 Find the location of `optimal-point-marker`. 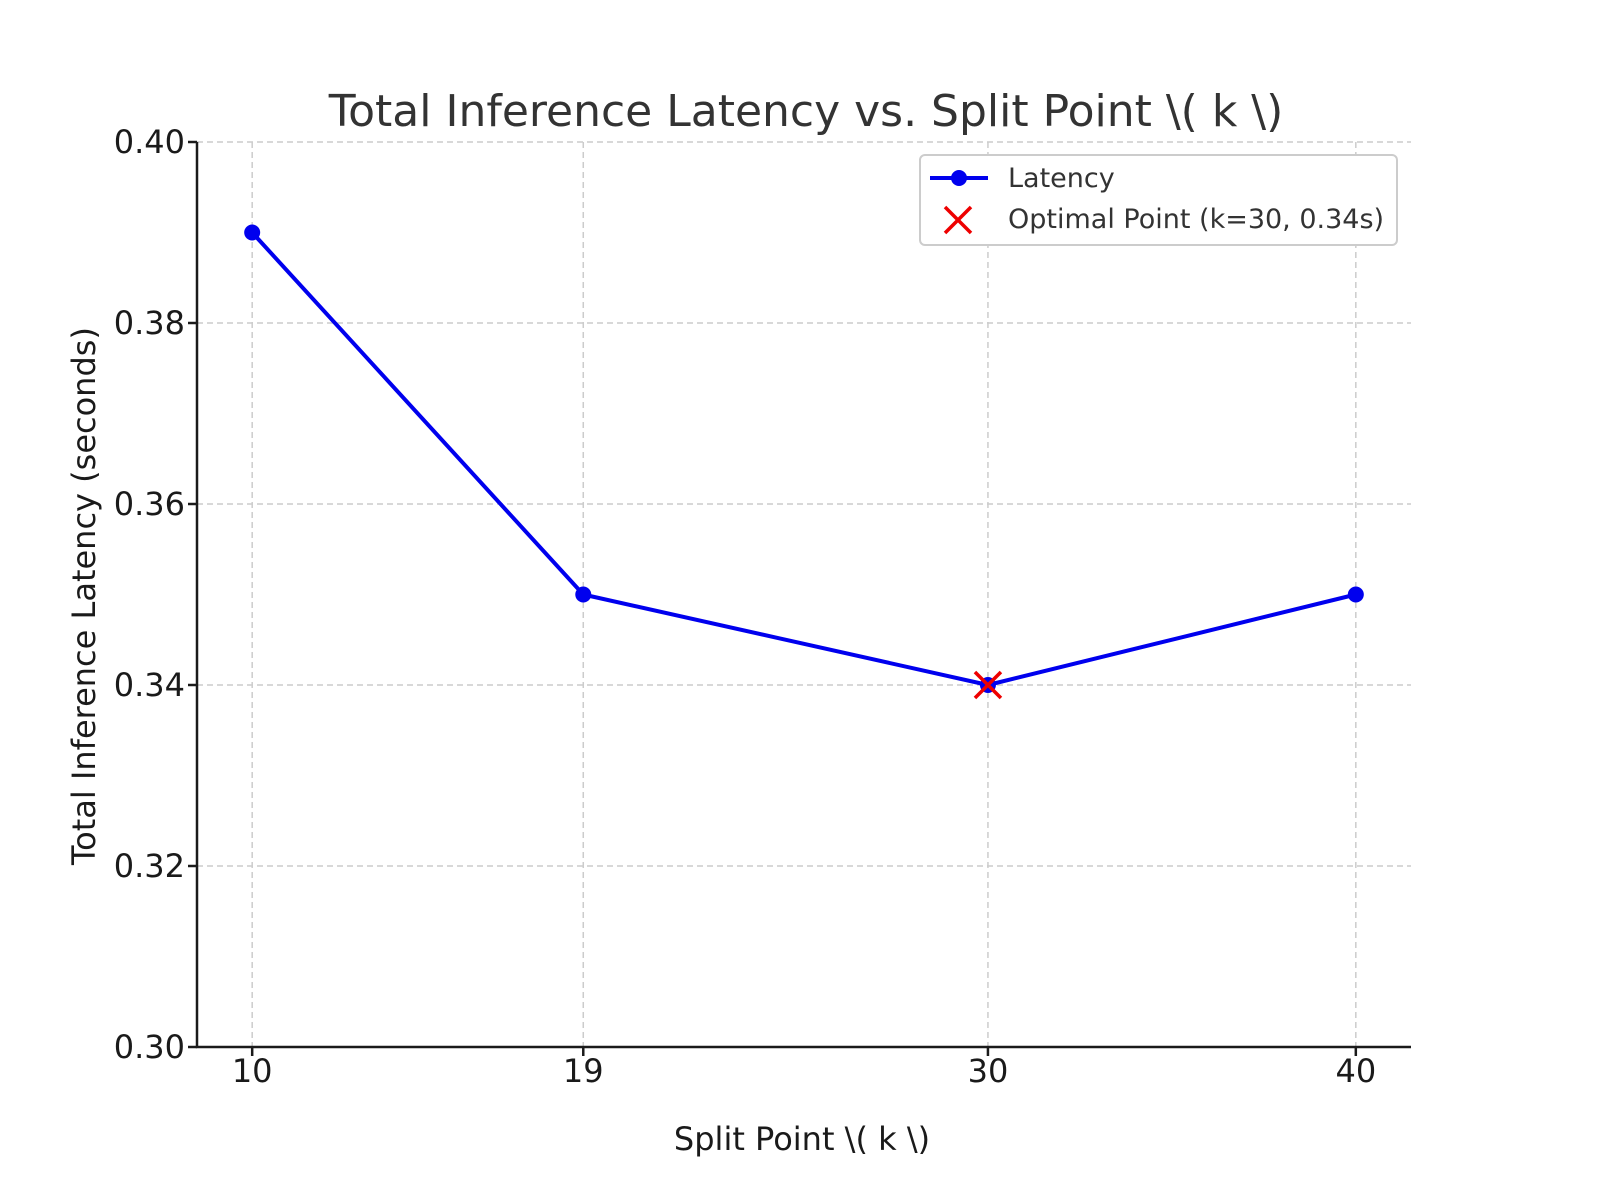

optimal-point-marker is located at coordinates (988, 685).